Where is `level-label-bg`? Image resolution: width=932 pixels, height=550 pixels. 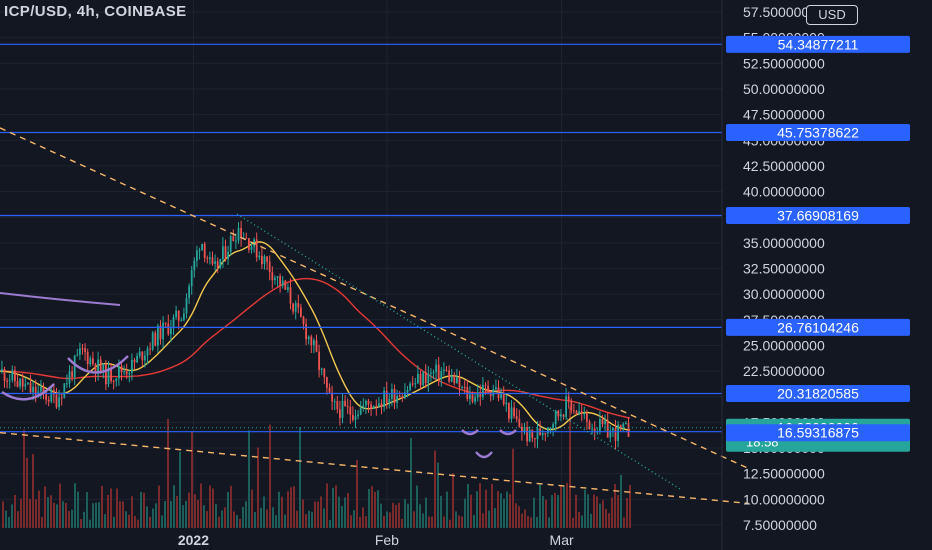
level-label-bg is located at coordinates (818, 393).